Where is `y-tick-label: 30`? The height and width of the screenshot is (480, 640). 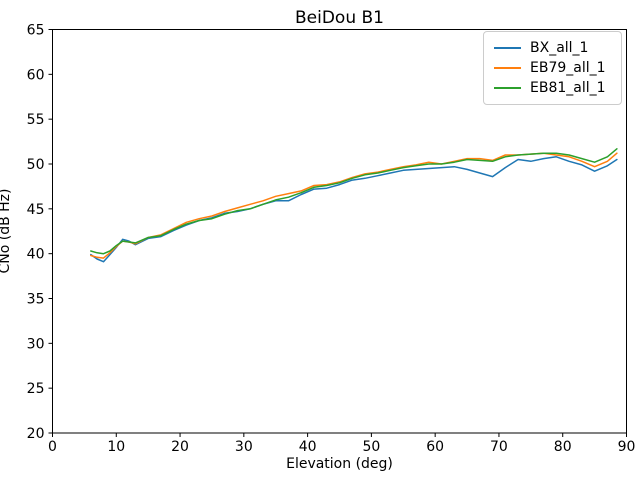 y-tick-label: 30 is located at coordinates (36, 344).